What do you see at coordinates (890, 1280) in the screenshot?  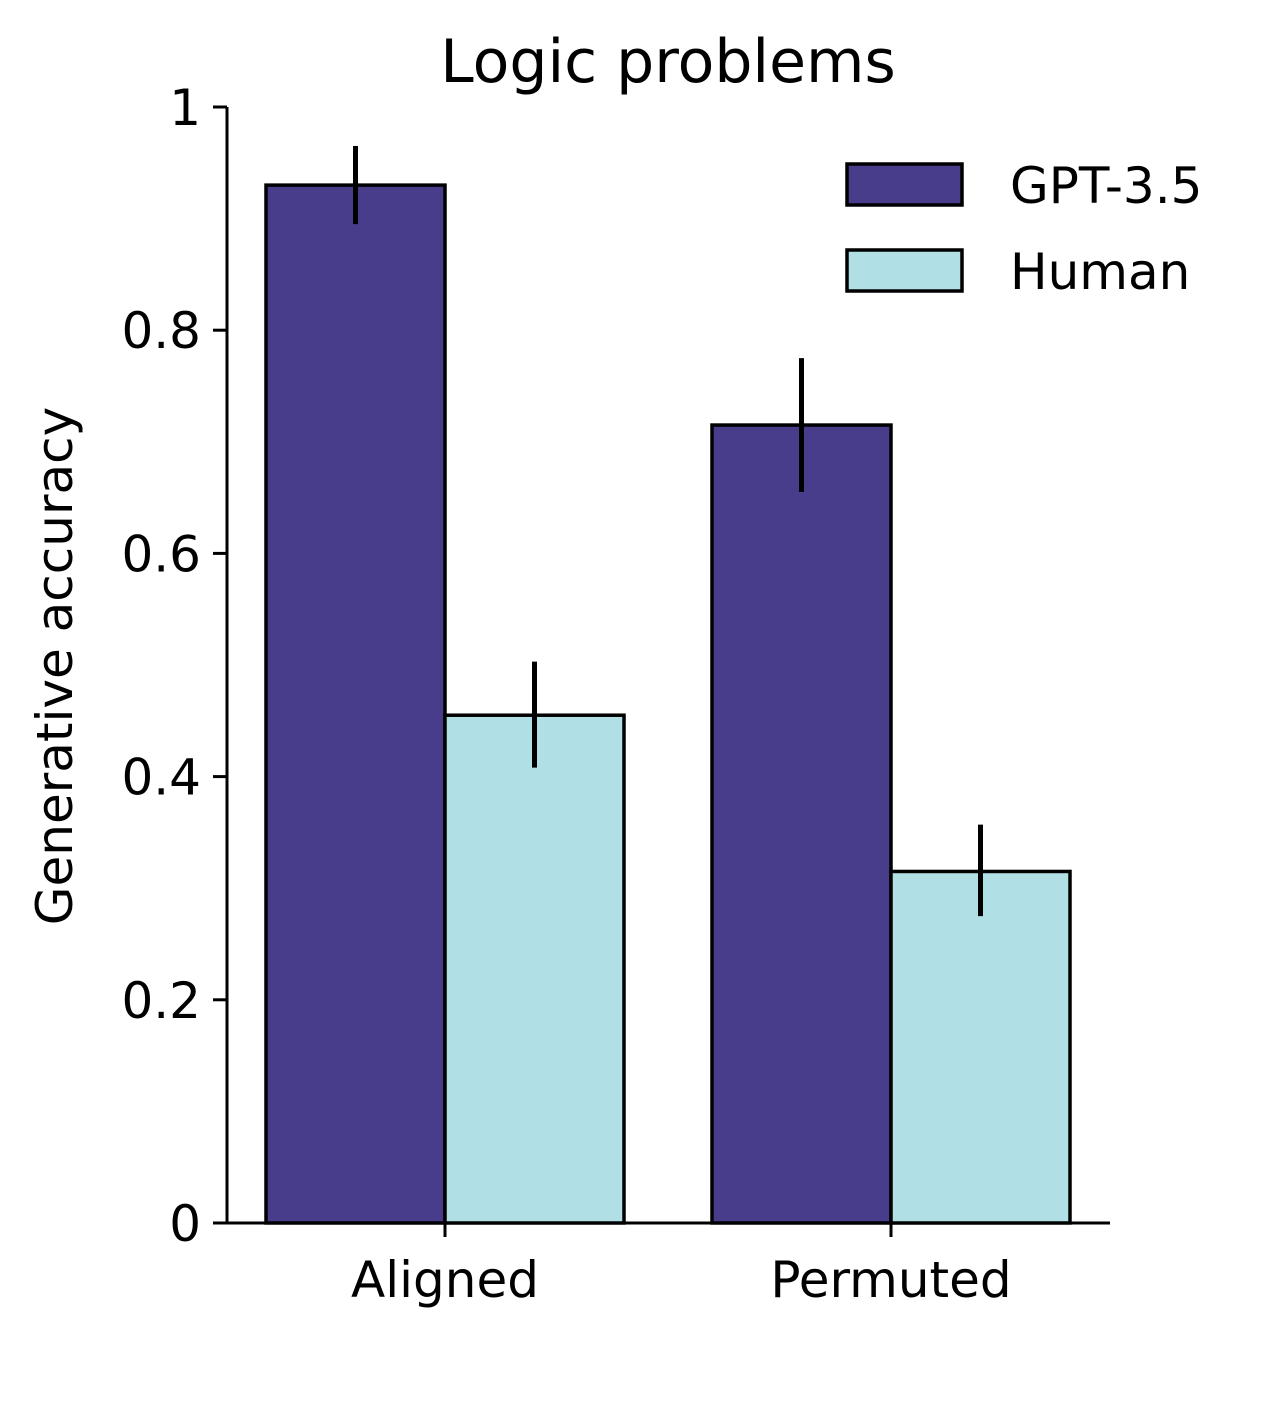 I see `x-tick-label-permuted: Permuted` at bounding box center [890, 1280].